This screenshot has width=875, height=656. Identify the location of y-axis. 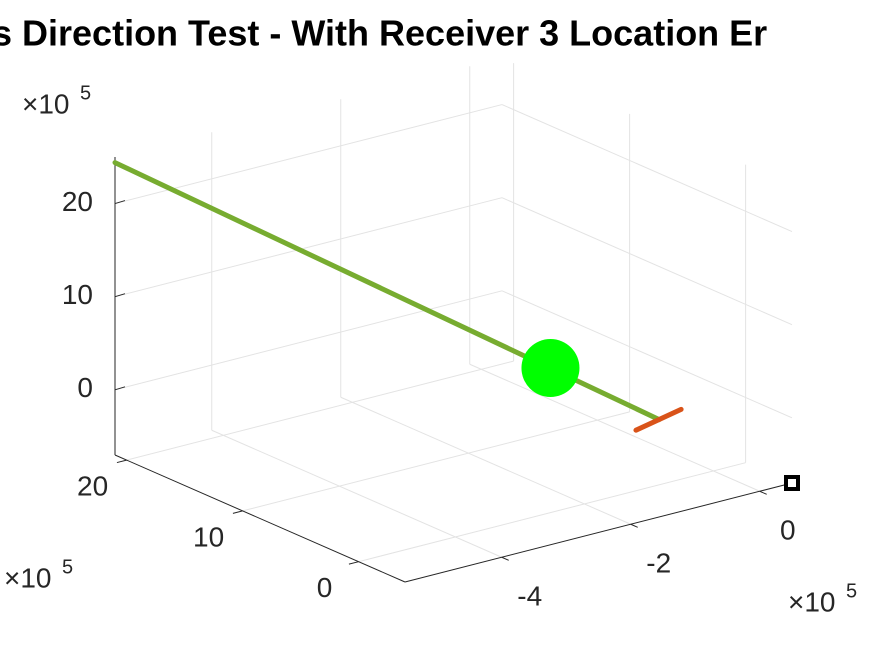
(260, 518).